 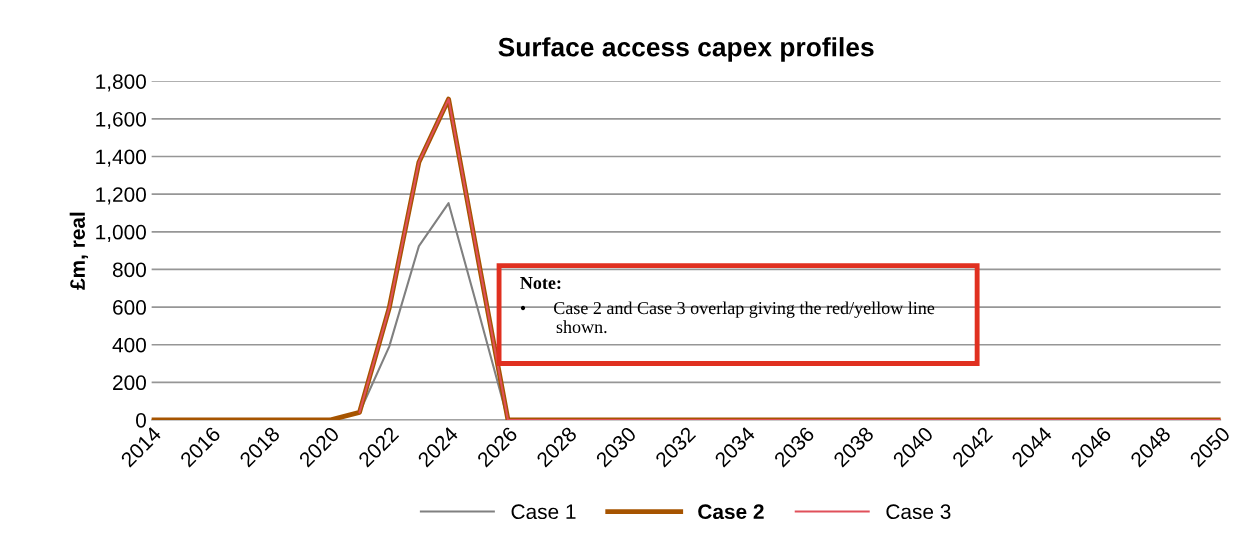 What do you see at coordinates (731, 512) in the screenshot?
I see `legend-label: Case 2` at bounding box center [731, 512].